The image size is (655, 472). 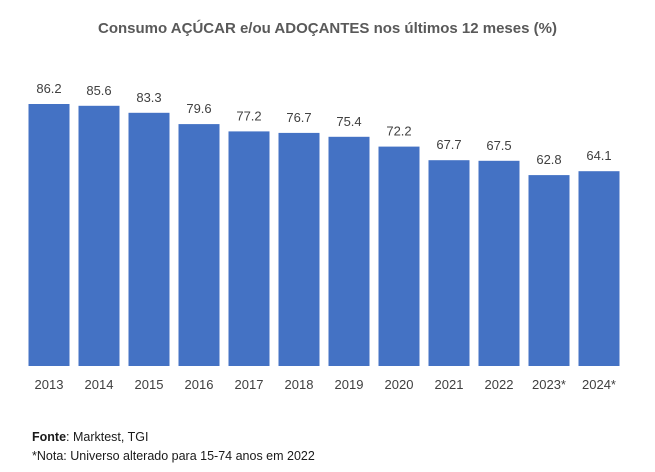 What do you see at coordinates (199, 245) in the screenshot?
I see `bar-2016` at bounding box center [199, 245].